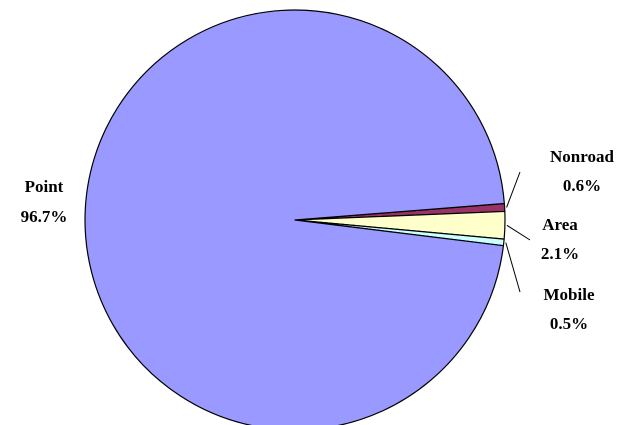 The image size is (628, 425). Describe the element at coordinates (582, 156) in the screenshot. I see `label-nonroad-name: Nonroad` at that location.